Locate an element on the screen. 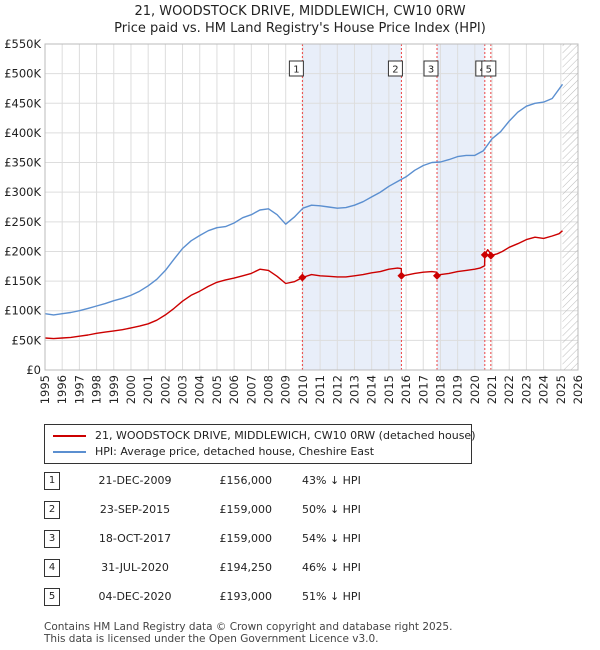  y-tick-label: £0 is located at coordinates (33, 370).